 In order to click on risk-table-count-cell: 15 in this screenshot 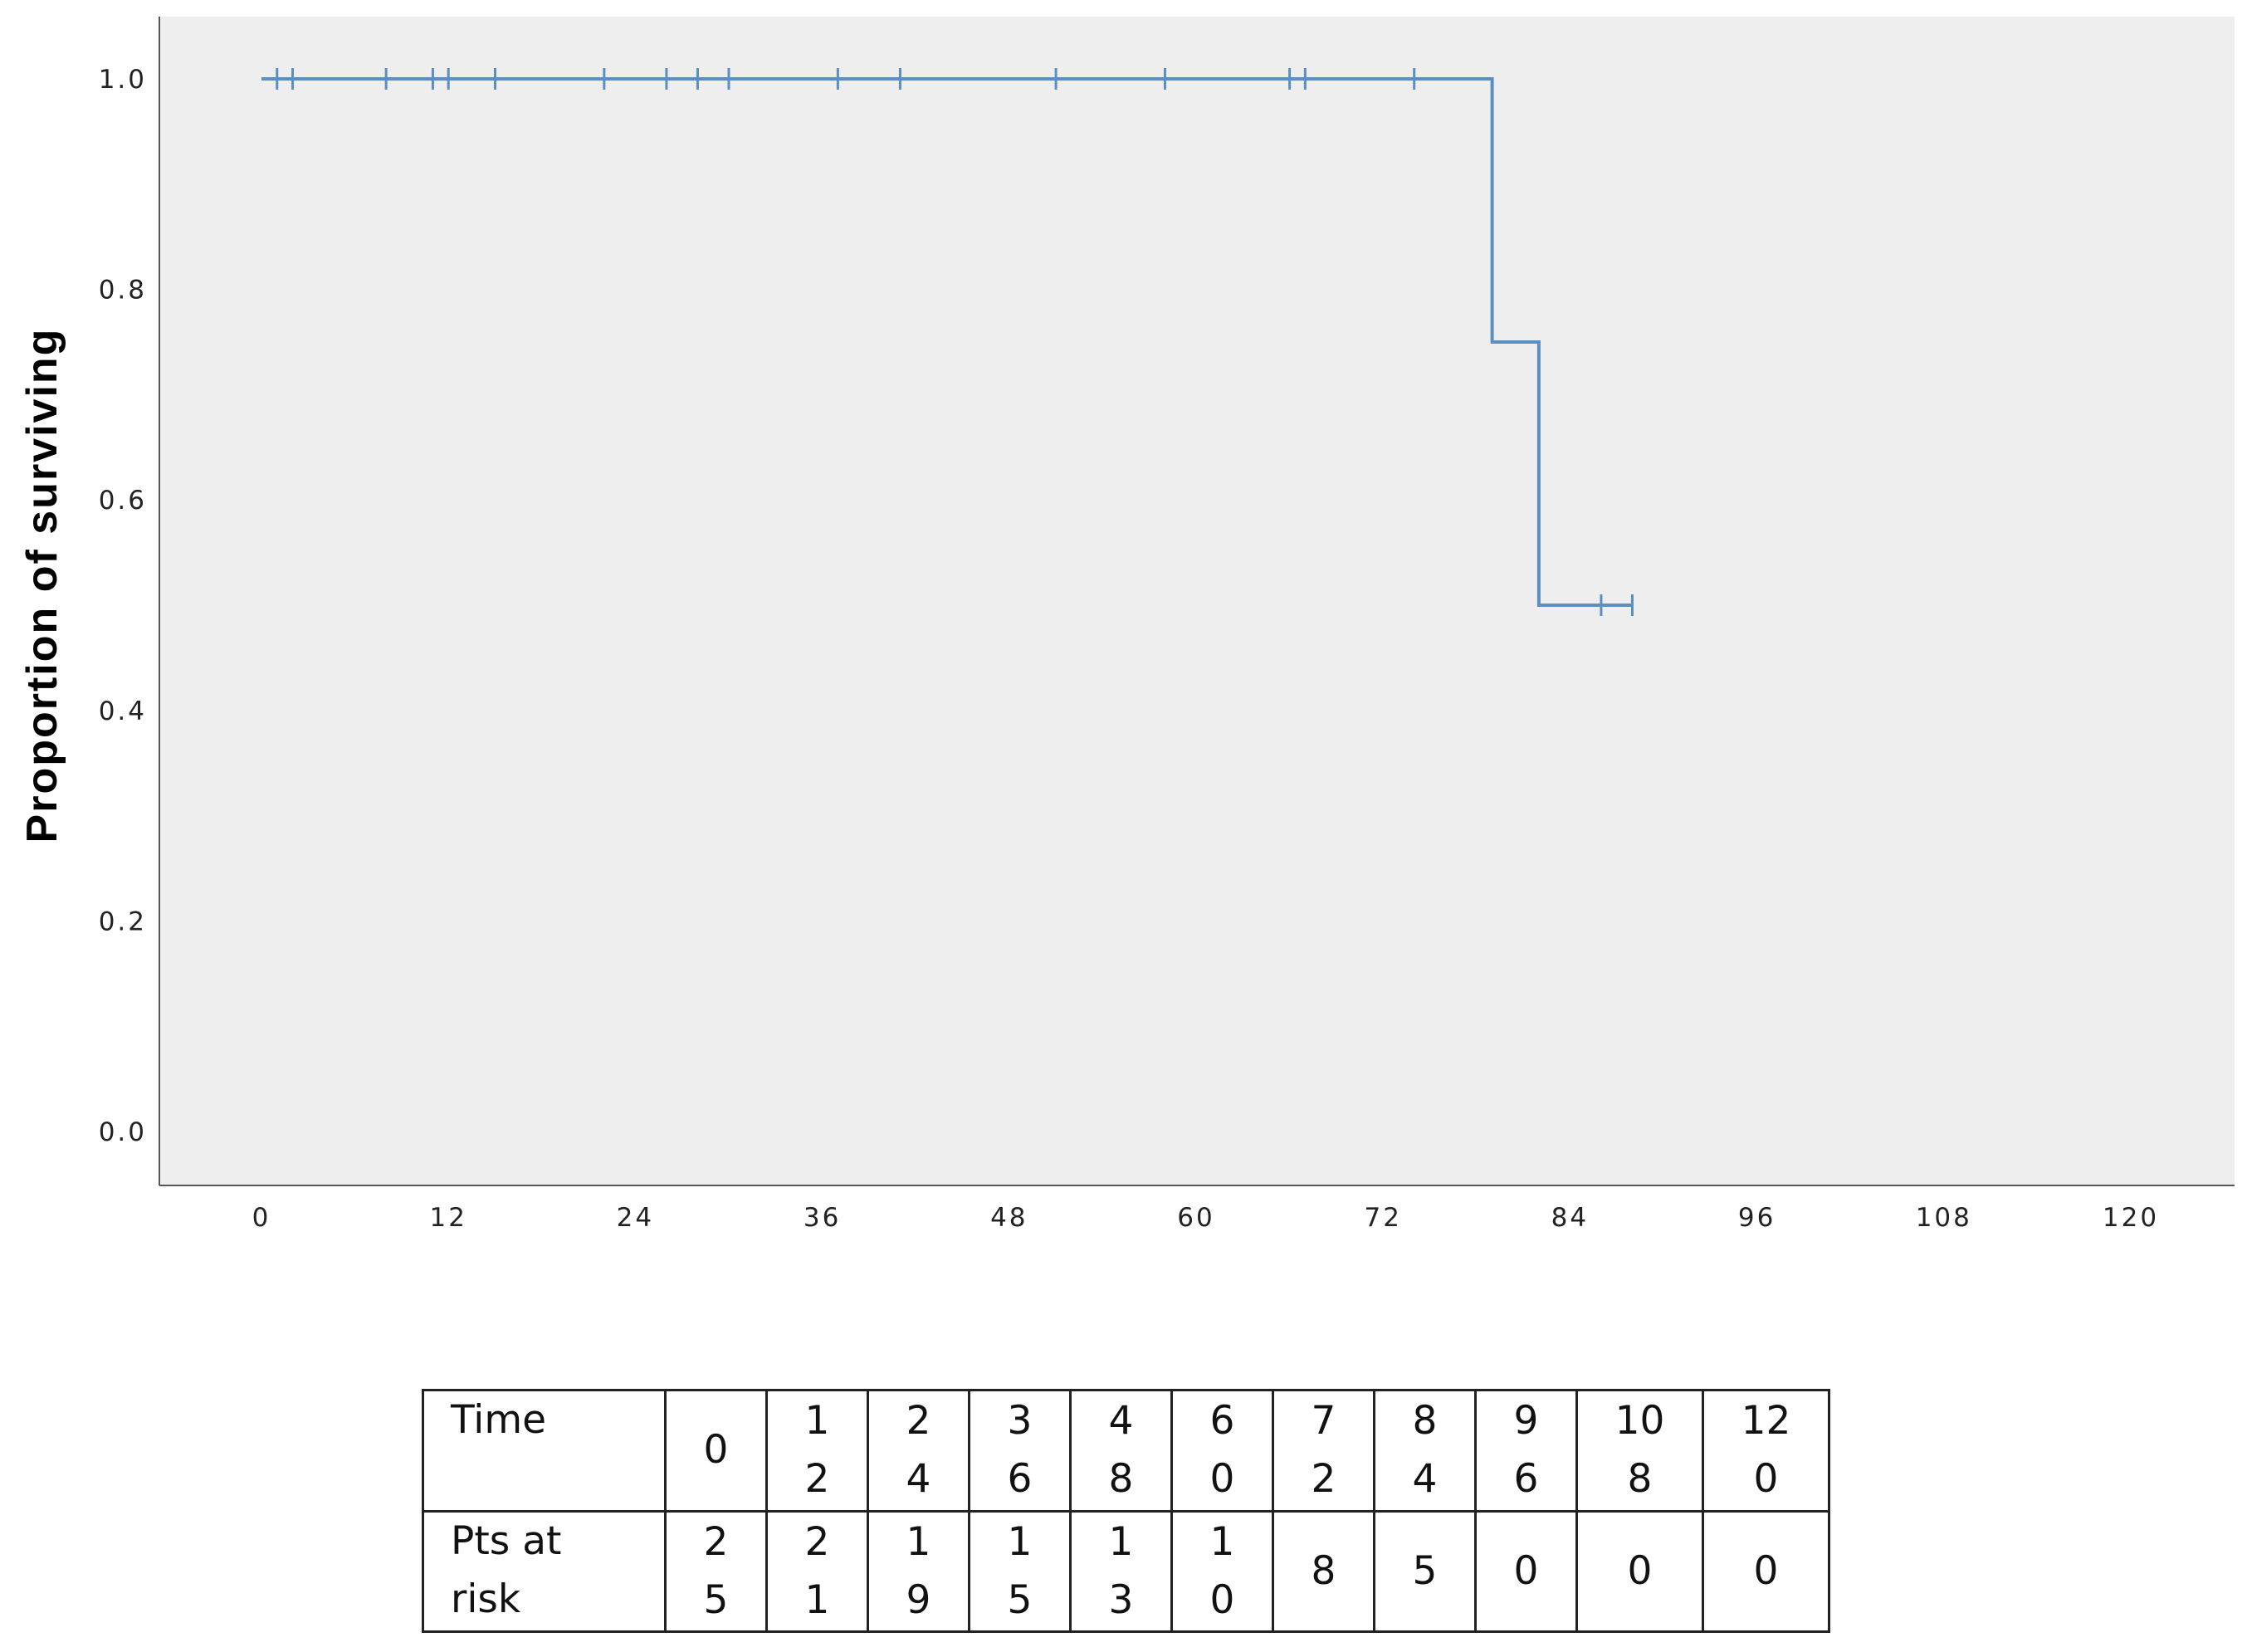, I will do `click(1020, 1571)`.